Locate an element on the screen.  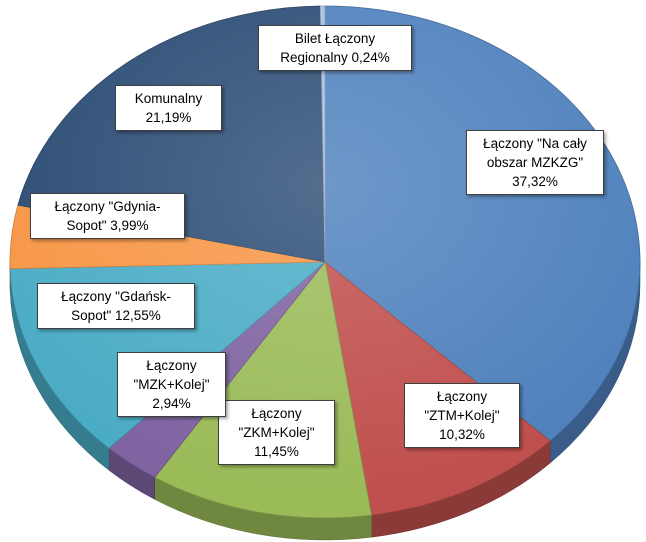
value-label: 12,55% is located at coordinates (138, 315).